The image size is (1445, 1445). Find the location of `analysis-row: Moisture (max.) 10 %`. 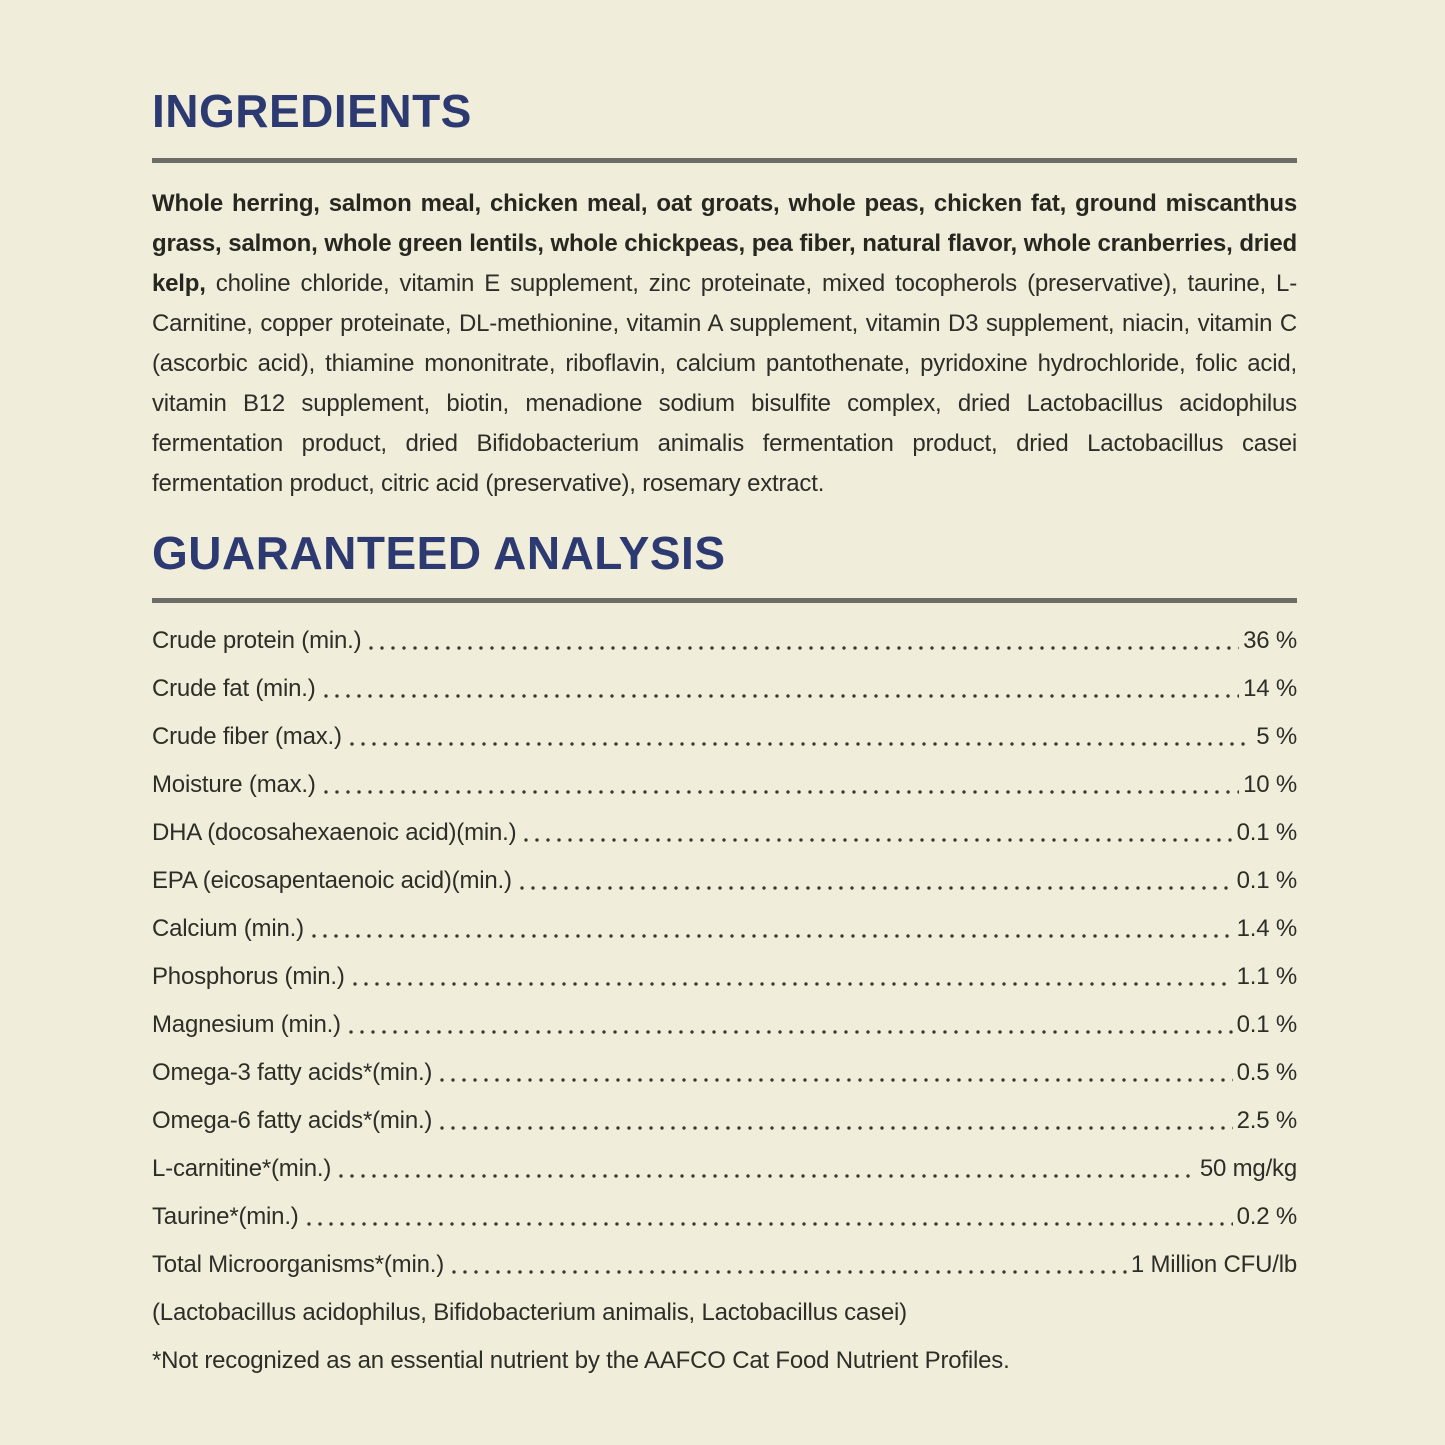

analysis-row: Moisture (max.) 10 % is located at coordinates (724, 785).